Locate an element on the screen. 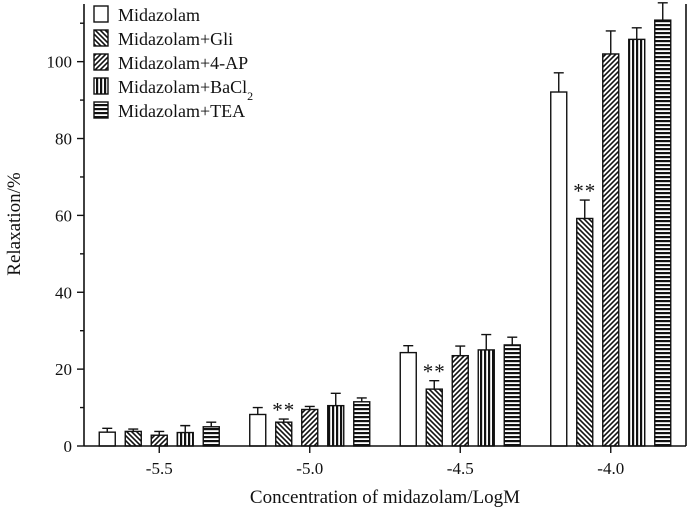 This screenshot has height=514, width=700. legend-label-midazolam: Midazolam is located at coordinates (159, 15).